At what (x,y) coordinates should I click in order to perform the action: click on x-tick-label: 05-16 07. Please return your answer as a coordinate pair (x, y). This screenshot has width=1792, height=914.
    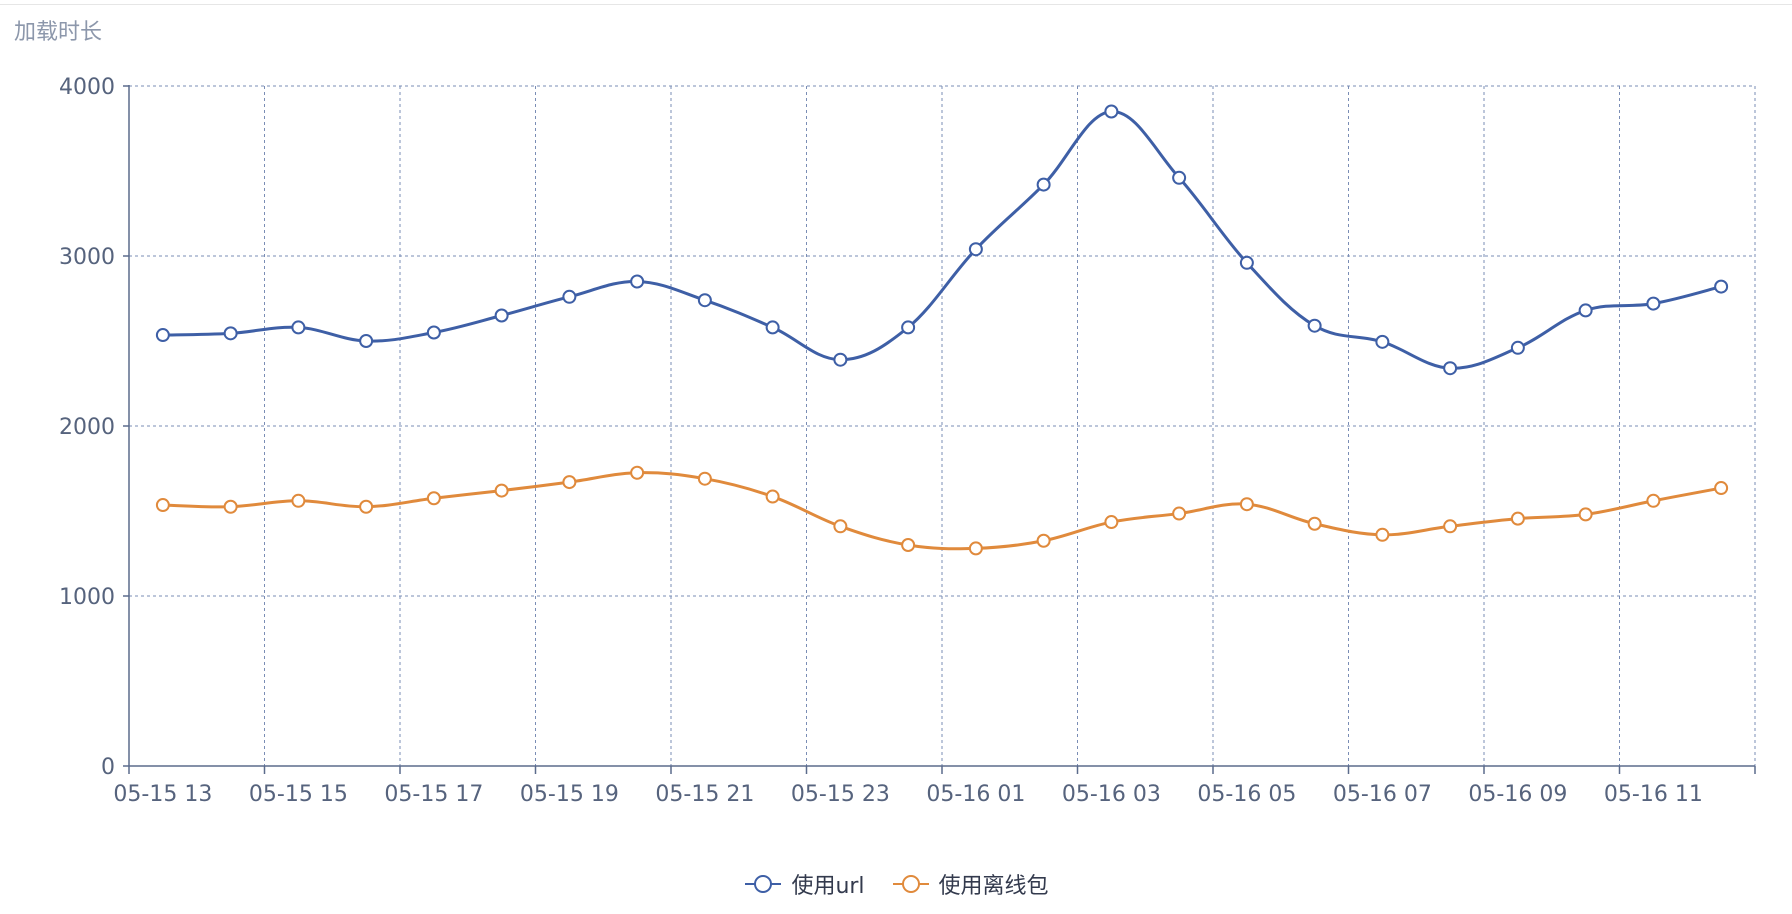
    Looking at the image, I should click on (1382, 794).